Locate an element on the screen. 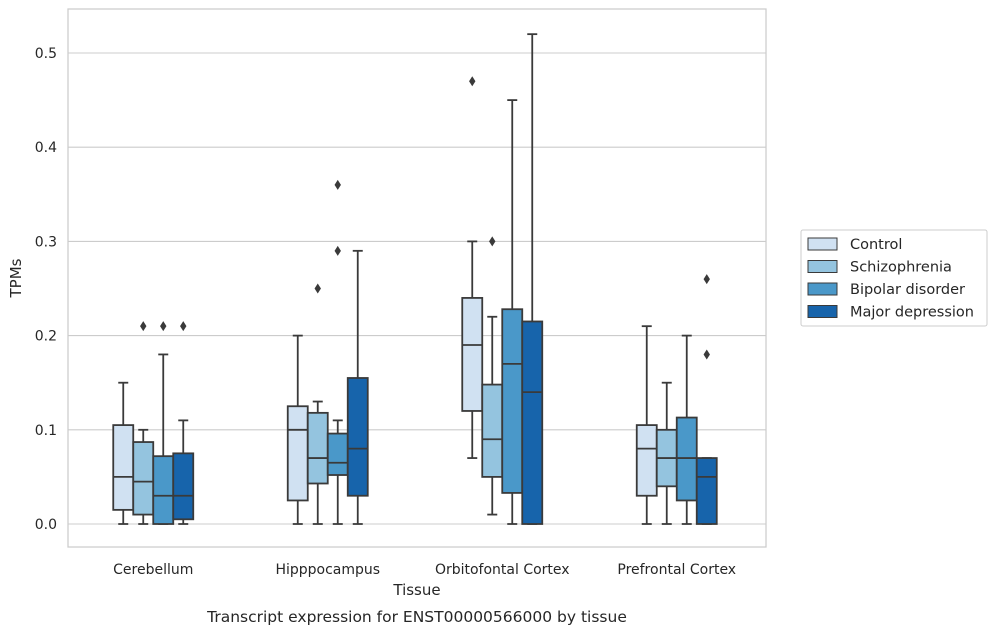  x-tick-label: Hipppocampus is located at coordinates (327, 570).